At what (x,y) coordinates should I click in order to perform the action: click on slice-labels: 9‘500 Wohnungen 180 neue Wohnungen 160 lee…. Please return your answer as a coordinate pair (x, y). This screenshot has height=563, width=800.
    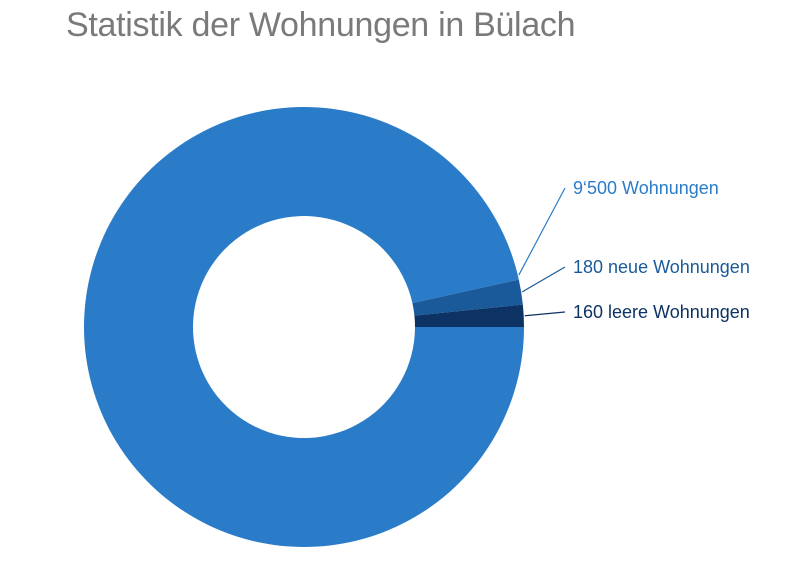
    Looking at the image, I should click on (661, 250).